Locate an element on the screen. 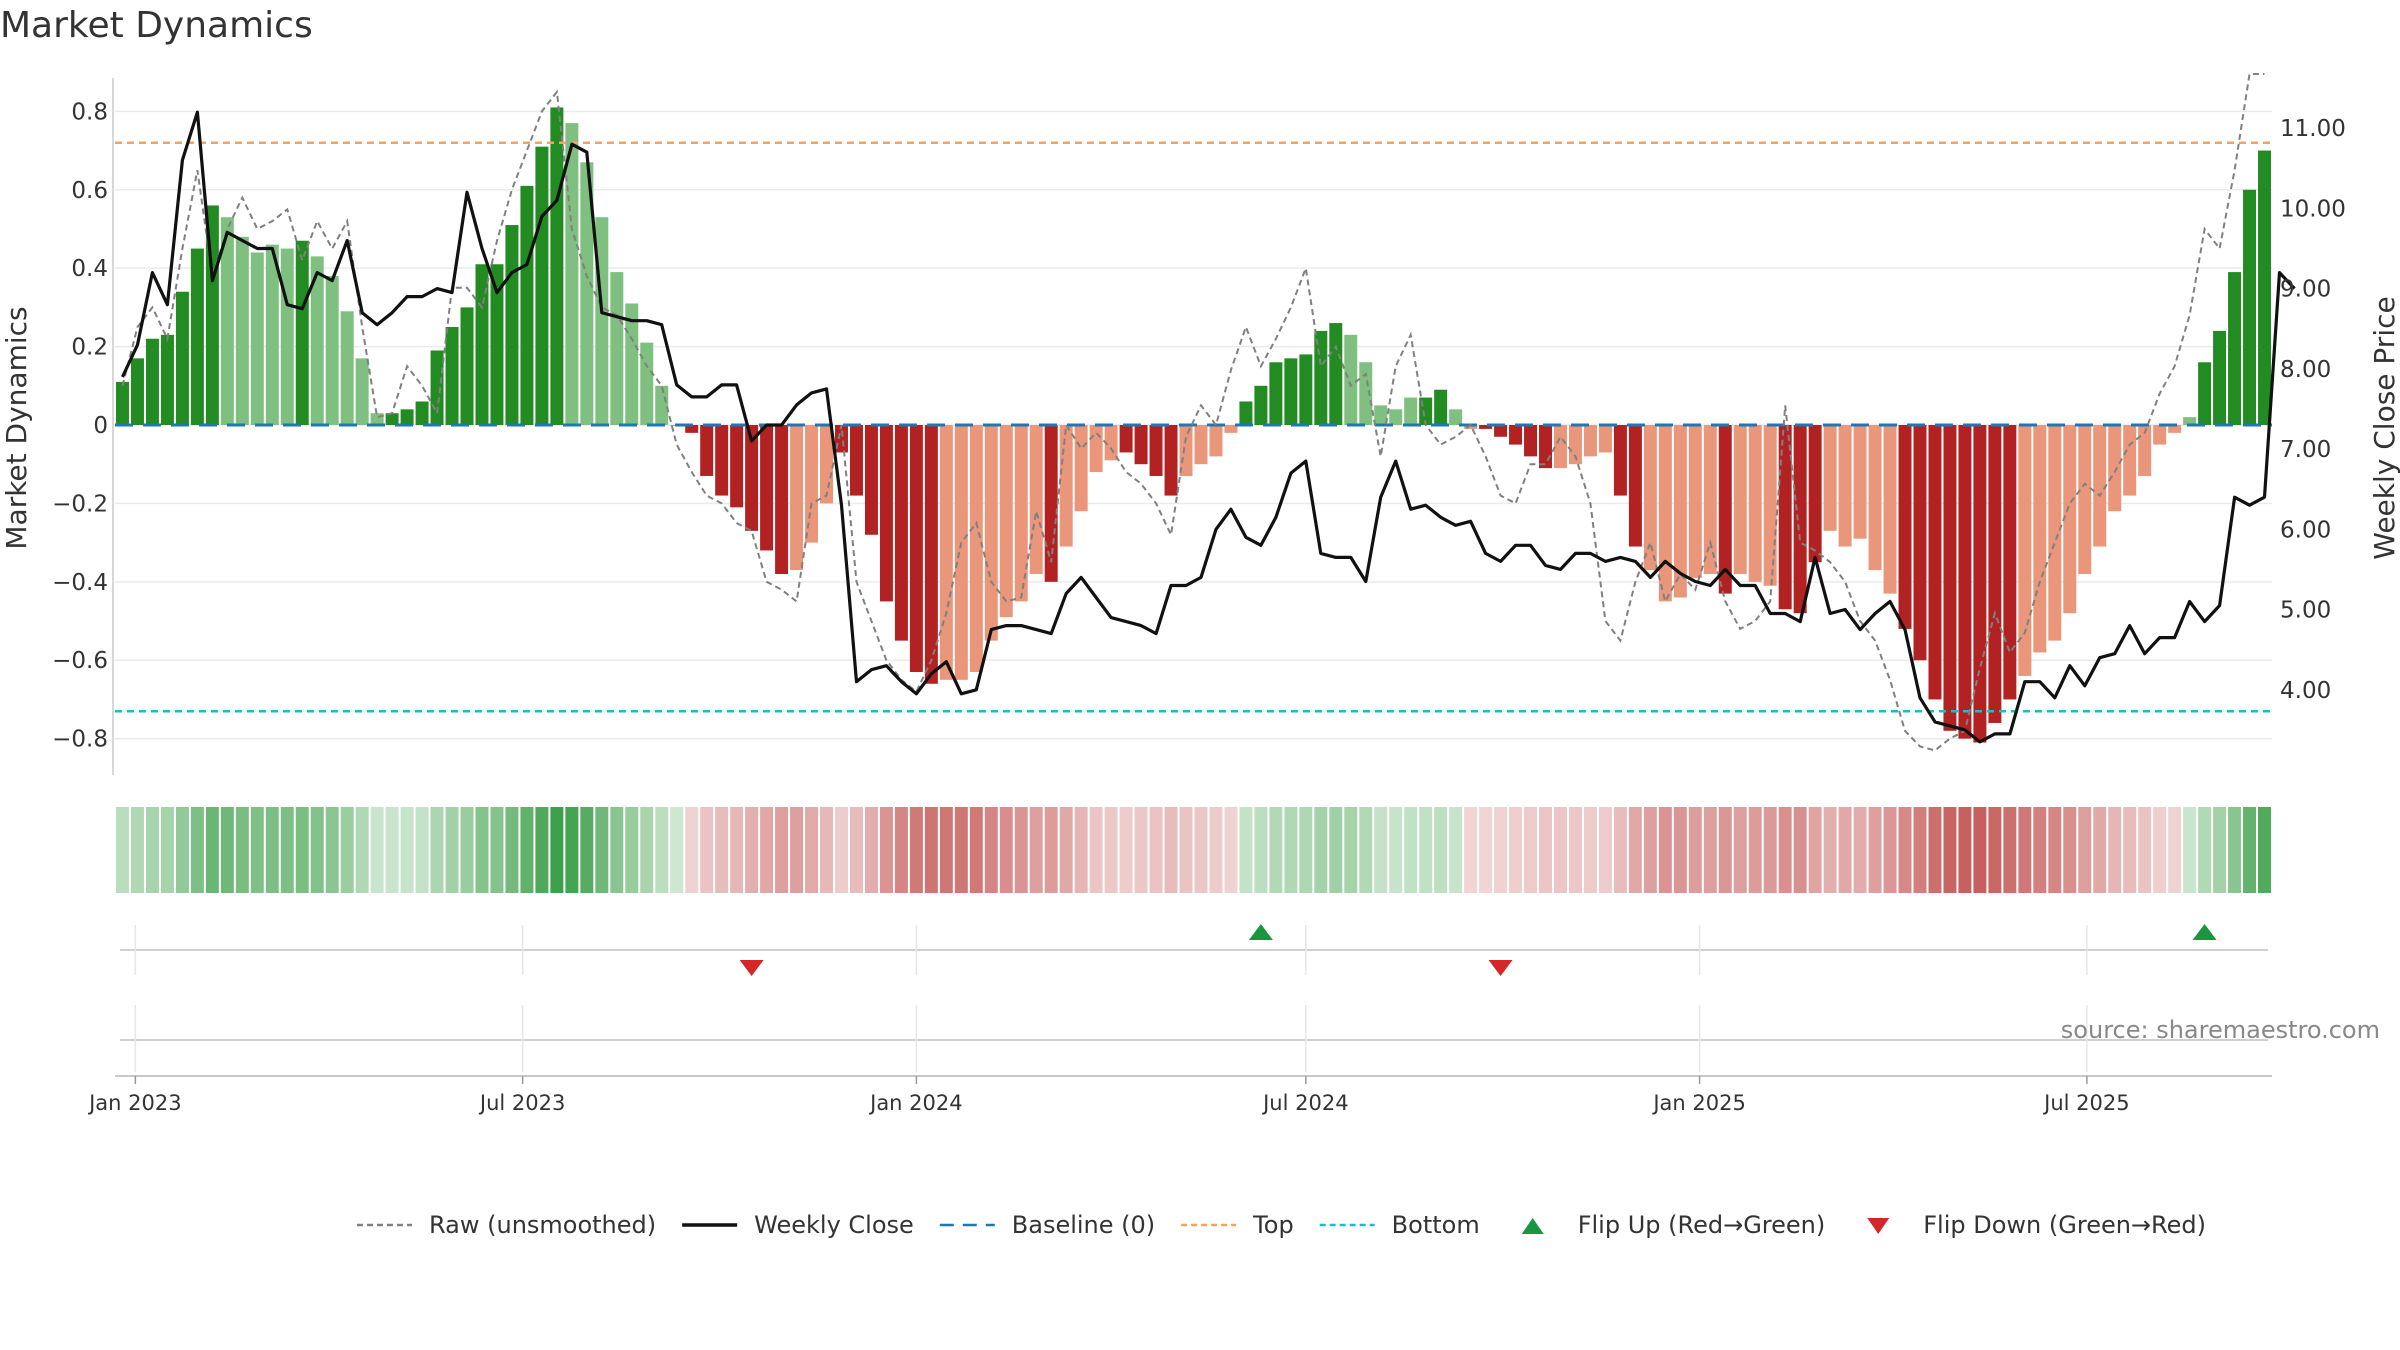 This screenshot has width=2400, height=1350. y-left-tick-label: −0.6 is located at coordinates (80, 661).